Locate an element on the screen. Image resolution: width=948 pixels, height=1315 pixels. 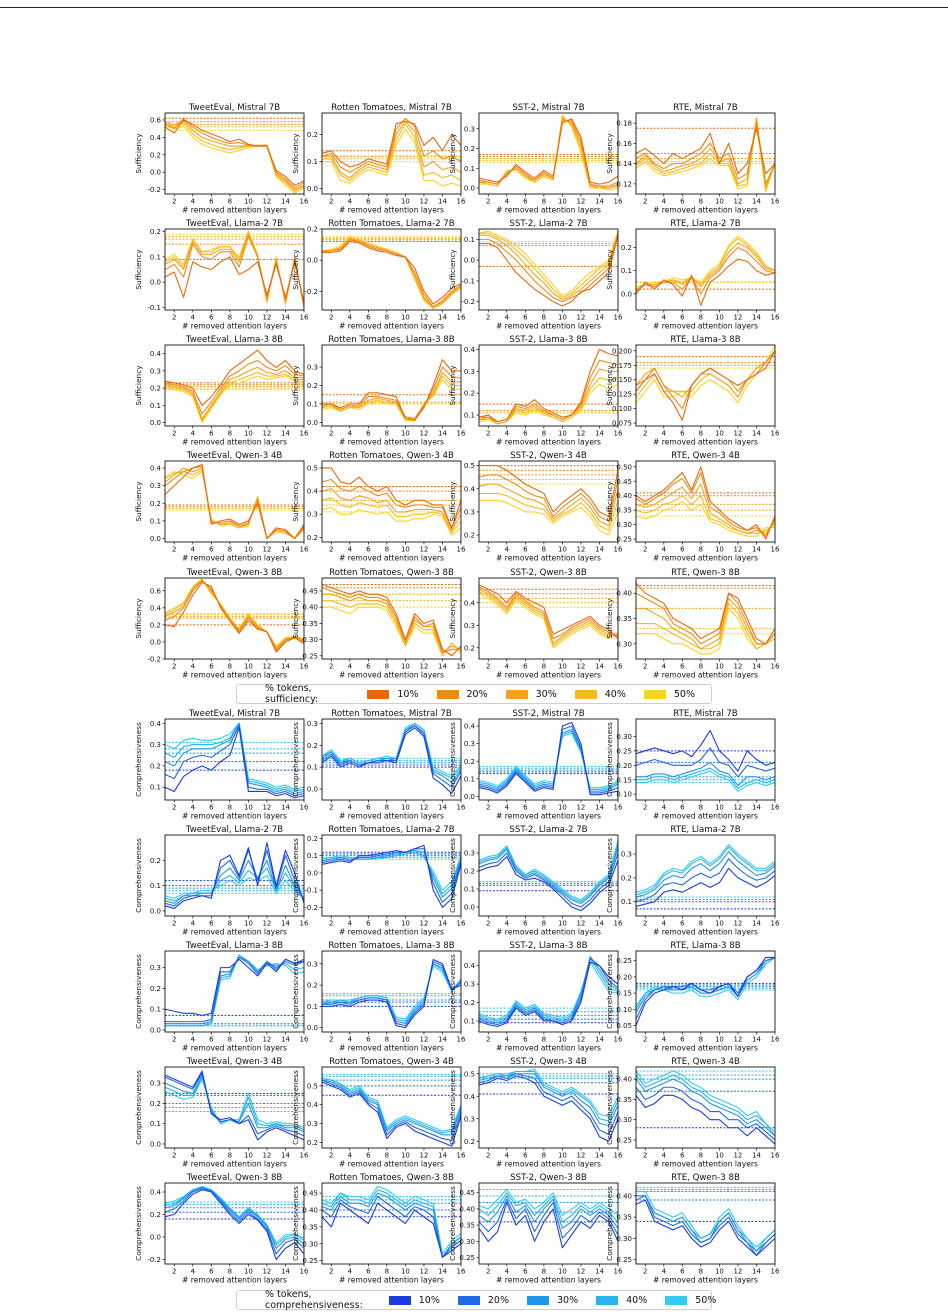
y-tick-label: 0.12 is located at coordinates (624, 184).